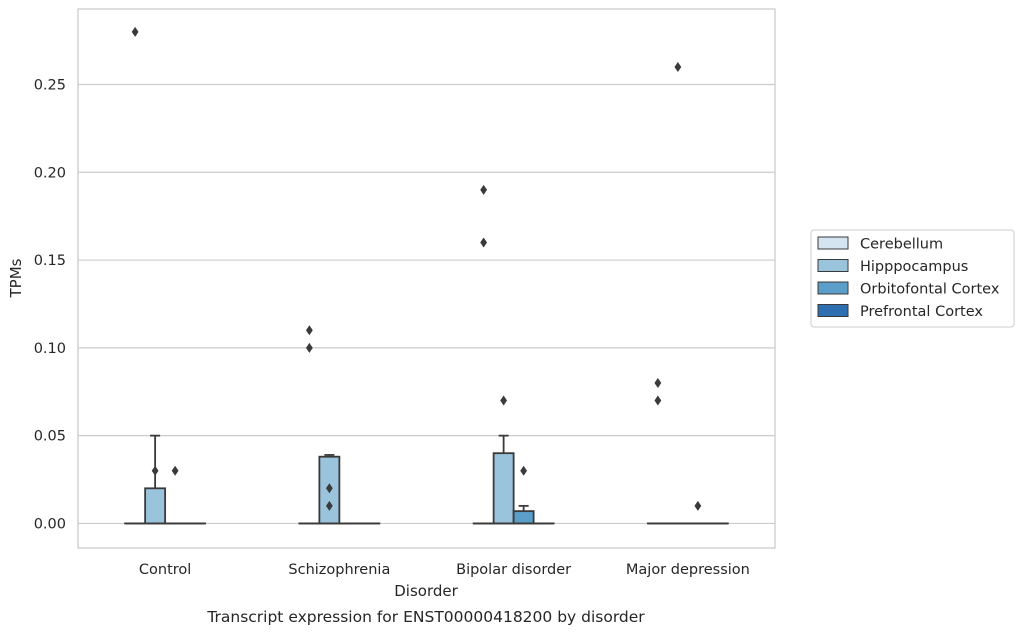  I want to click on y-axis-ticks: 0.00 0.05 0.10 0.15 0.20 0.25, so click(50, 304).